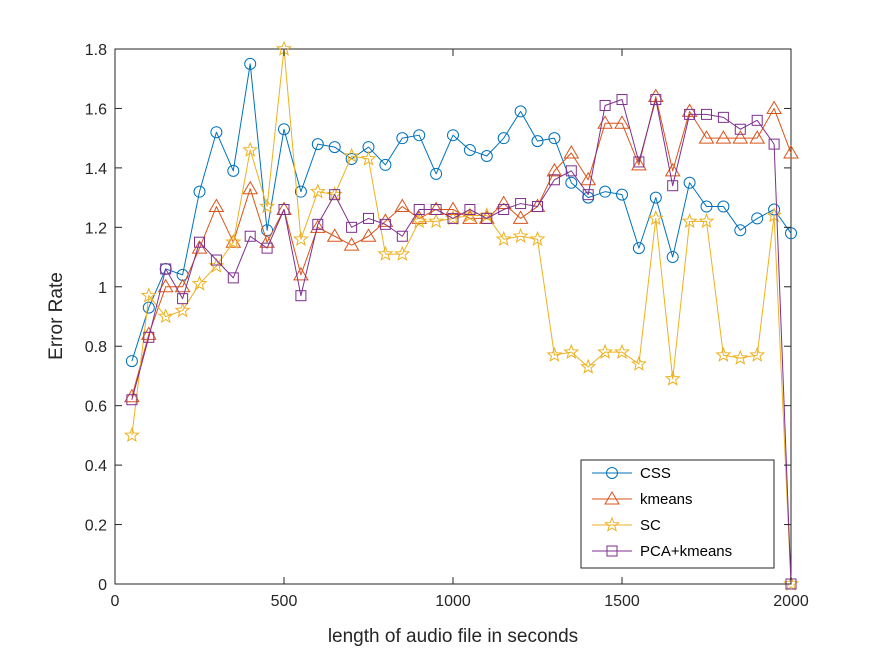 Image resolution: width=875 pixels, height=656 pixels. Describe the element at coordinates (612, 498) in the screenshot. I see `legend-marker` at that location.